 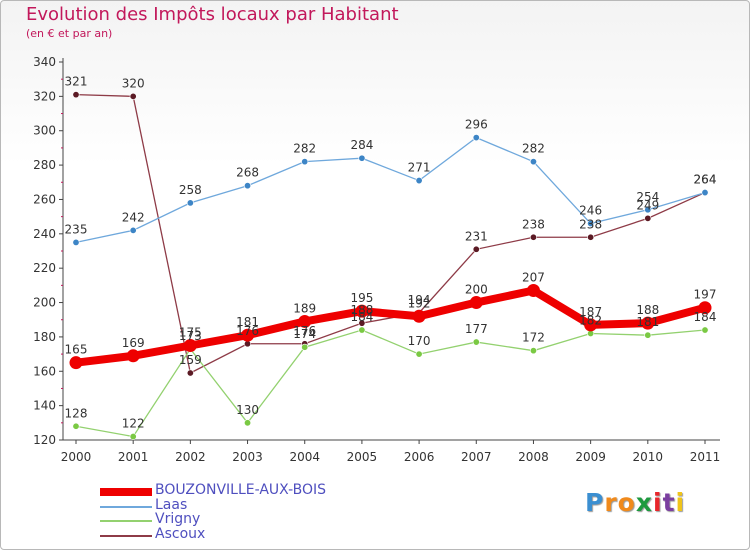 What do you see at coordinates (304, 334) in the screenshot?
I see `data-label-vrigny: 174` at bounding box center [304, 334].